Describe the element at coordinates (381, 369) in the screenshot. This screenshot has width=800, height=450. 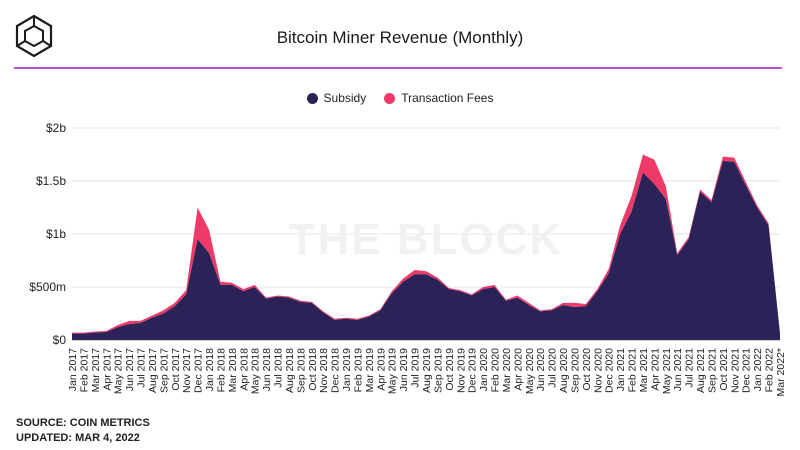
I see `x-tick-label: Apr 2019` at that location.